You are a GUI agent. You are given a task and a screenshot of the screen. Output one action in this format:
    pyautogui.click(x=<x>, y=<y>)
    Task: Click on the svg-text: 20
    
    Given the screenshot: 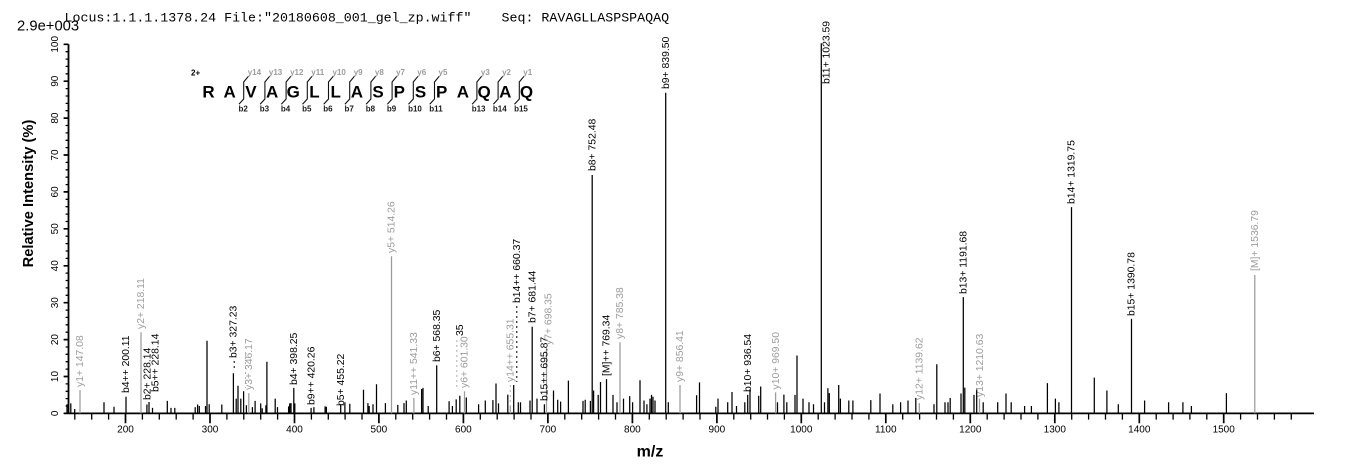 What is the action you would take?
    pyautogui.click(x=55, y=340)
    